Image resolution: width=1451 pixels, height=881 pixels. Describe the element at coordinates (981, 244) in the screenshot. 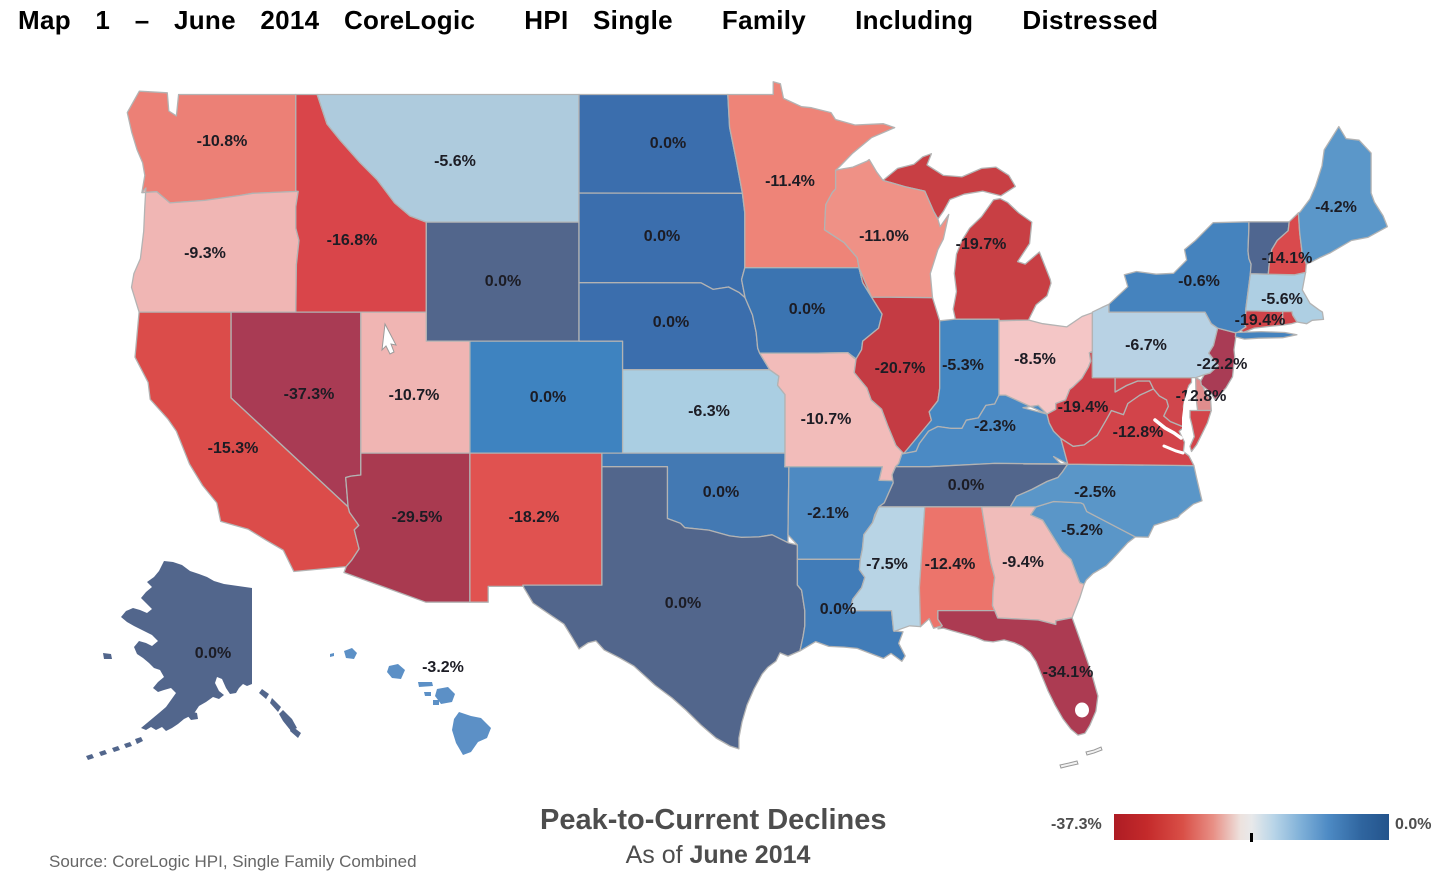

I see `svg-text: -19.7%` at that location.